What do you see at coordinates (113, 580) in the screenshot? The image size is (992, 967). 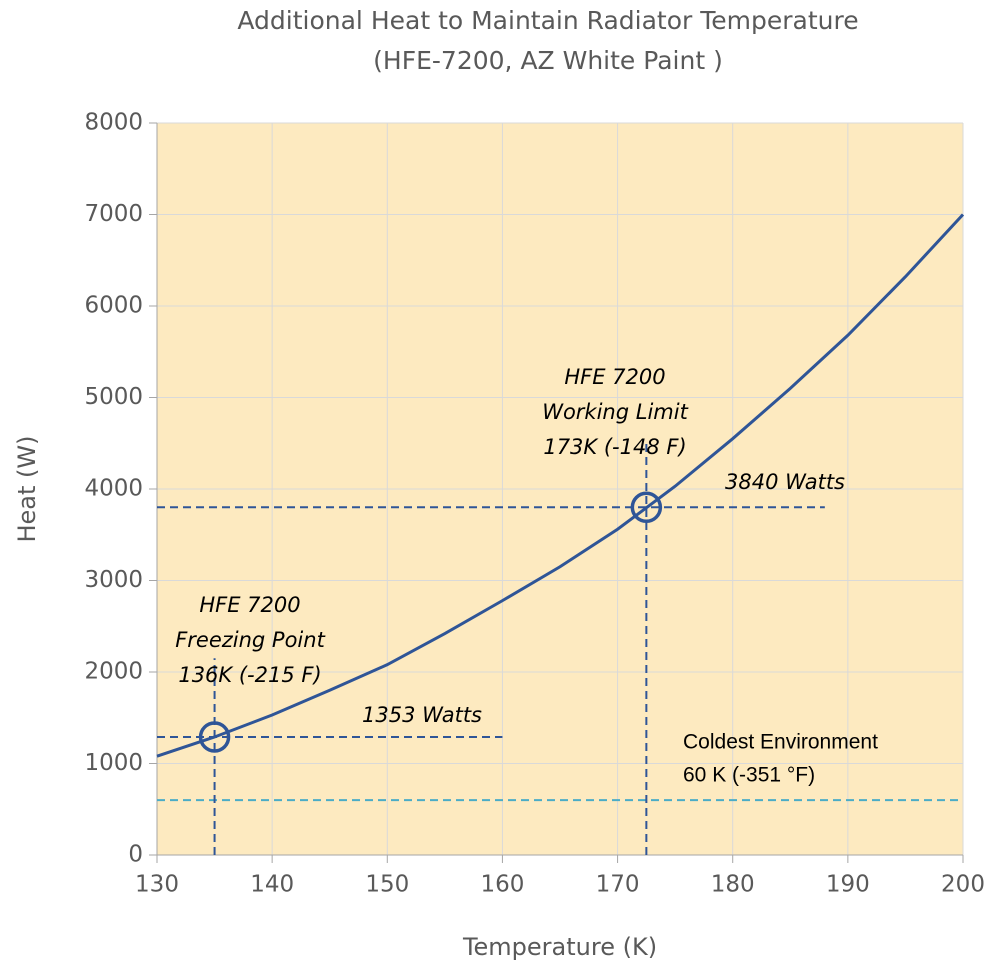 I see `y-tick-label: 3000` at bounding box center [113, 580].